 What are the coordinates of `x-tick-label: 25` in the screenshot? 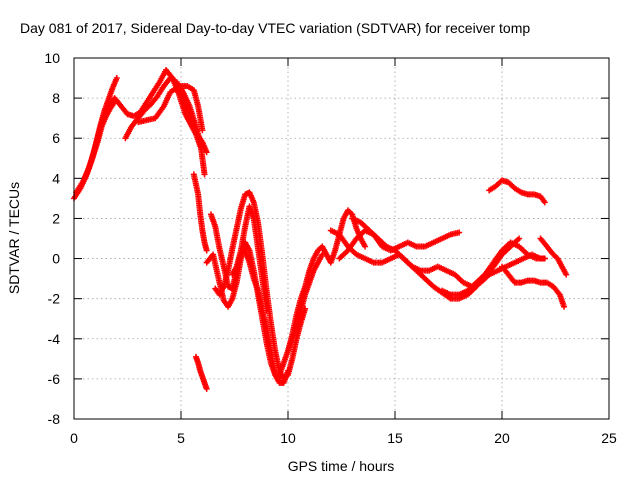 It's located at (609, 438).